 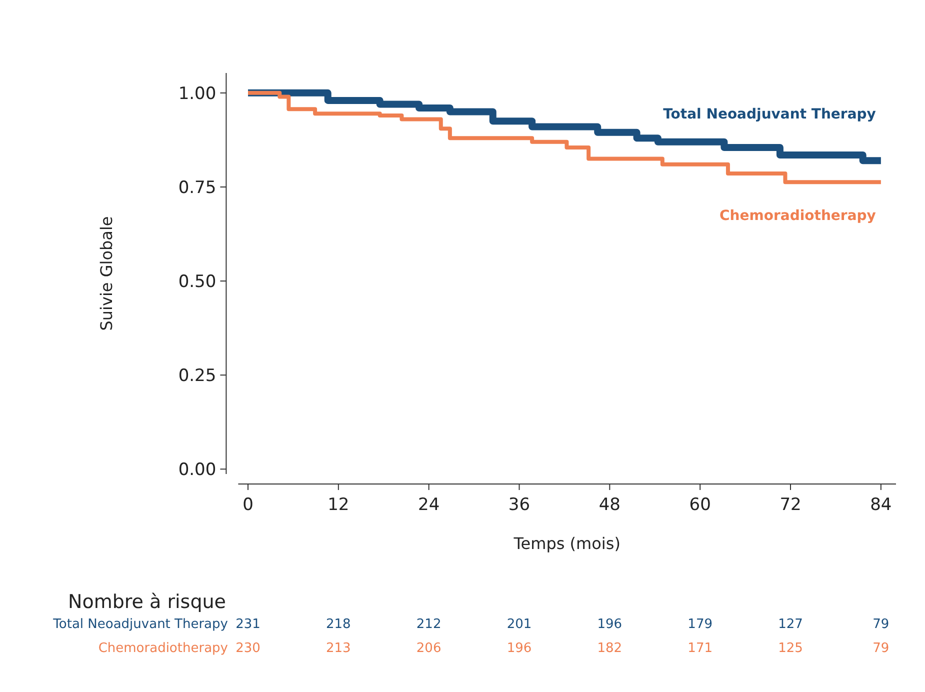 What do you see at coordinates (197, 376) in the screenshot?
I see `y-tick-label: 0.25` at bounding box center [197, 376].